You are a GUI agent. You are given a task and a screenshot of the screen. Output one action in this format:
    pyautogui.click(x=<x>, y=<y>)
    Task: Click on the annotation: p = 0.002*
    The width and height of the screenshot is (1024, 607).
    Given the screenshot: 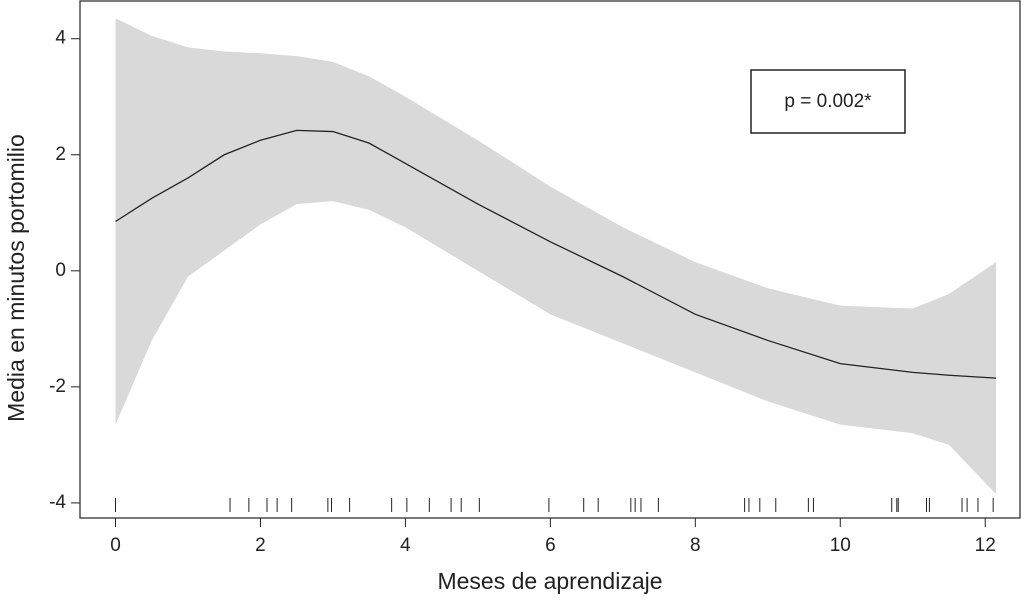 What is the action you would take?
    pyautogui.click(x=828, y=101)
    